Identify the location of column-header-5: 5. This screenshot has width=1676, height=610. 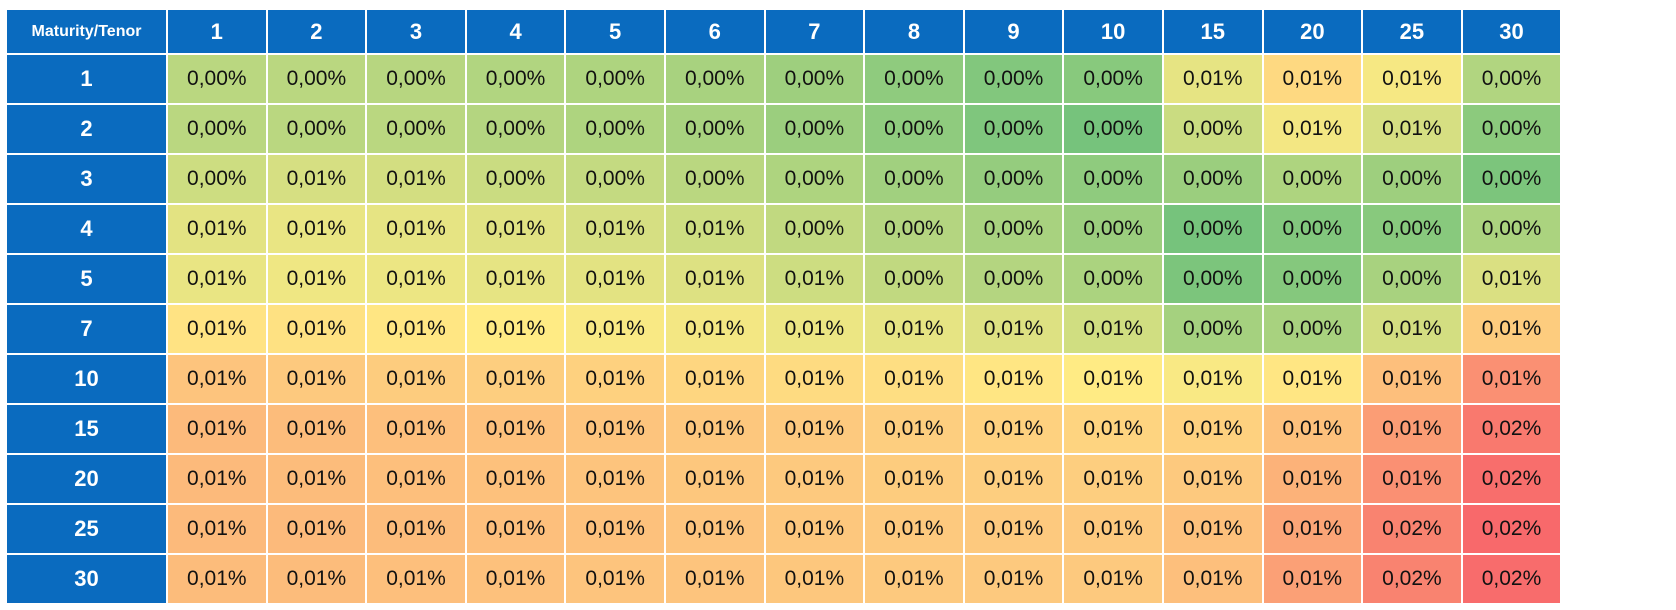
(615, 31).